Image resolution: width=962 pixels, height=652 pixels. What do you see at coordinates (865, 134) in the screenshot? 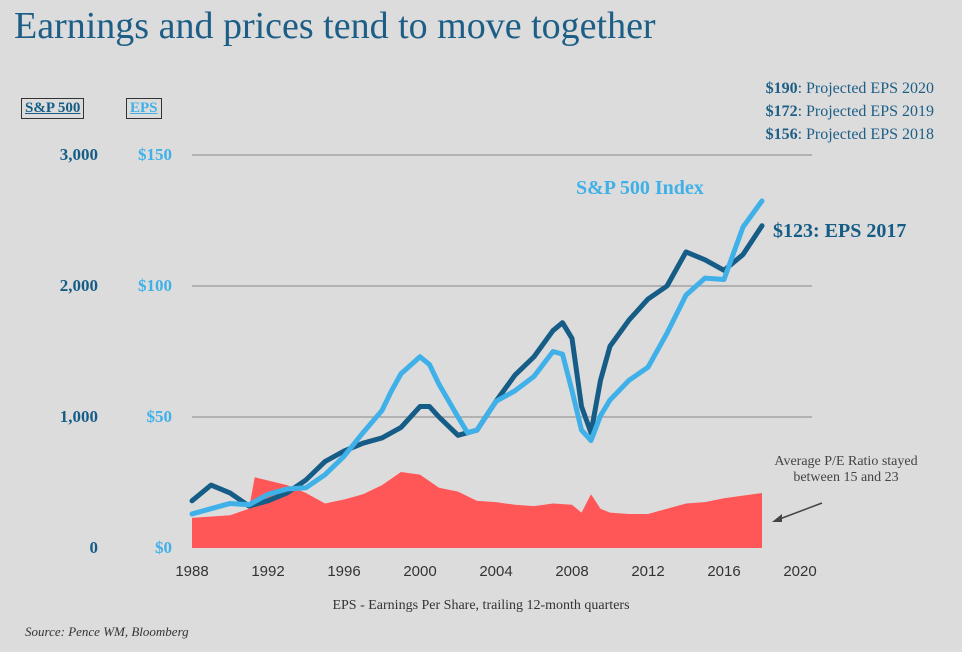
I see `projection-2018-text: : Projected EPS 2018` at bounding box center [865, 134].